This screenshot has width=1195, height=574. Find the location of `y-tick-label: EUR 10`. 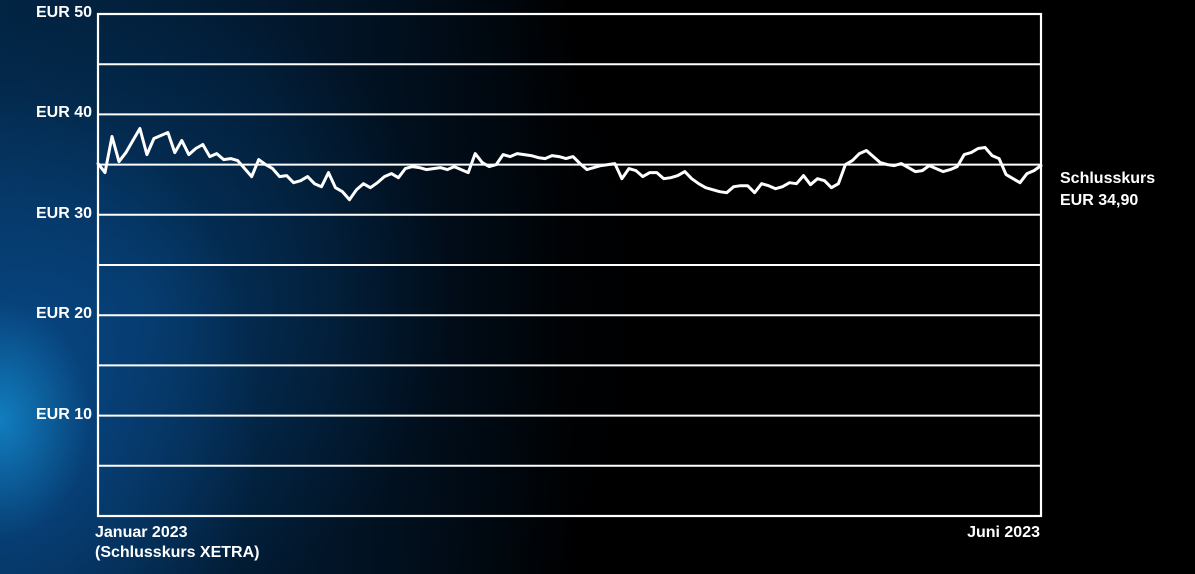

y-tick-label: EUR 10 is located at coordinates (63, 414).